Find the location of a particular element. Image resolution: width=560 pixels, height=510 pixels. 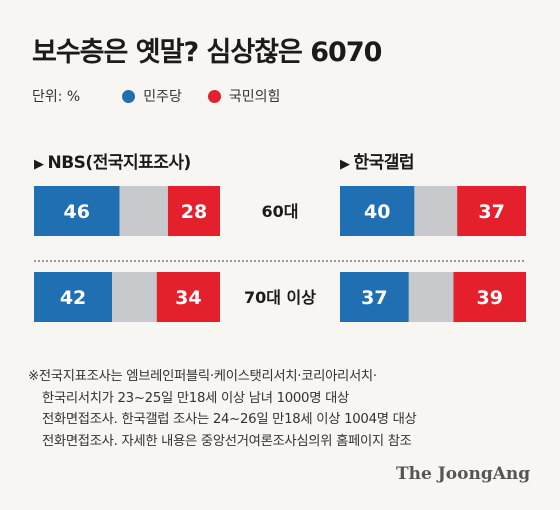

data-label-ppp: 28 is located at coordinates (194, 212).